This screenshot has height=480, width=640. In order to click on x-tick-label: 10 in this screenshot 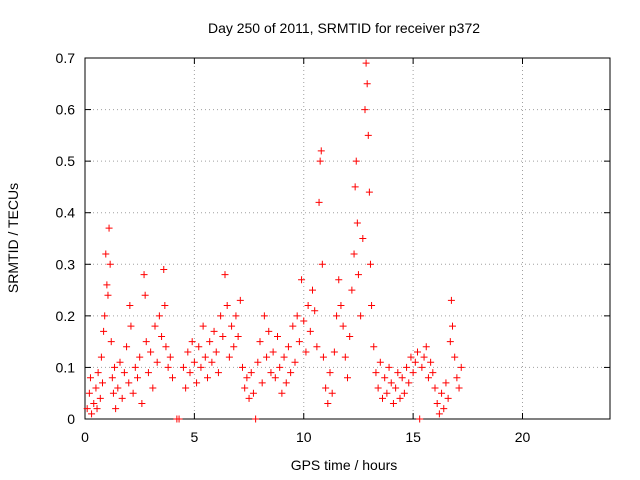, I will do `click(304, 437)`.